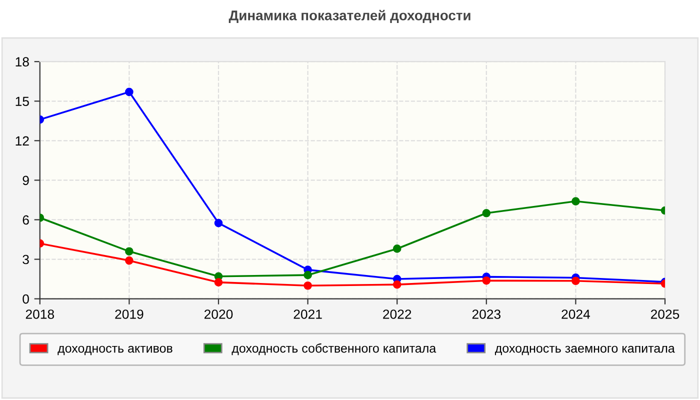 The image size is (700, 400). I want to click on y-tick-label: 15, so click(22, 101).